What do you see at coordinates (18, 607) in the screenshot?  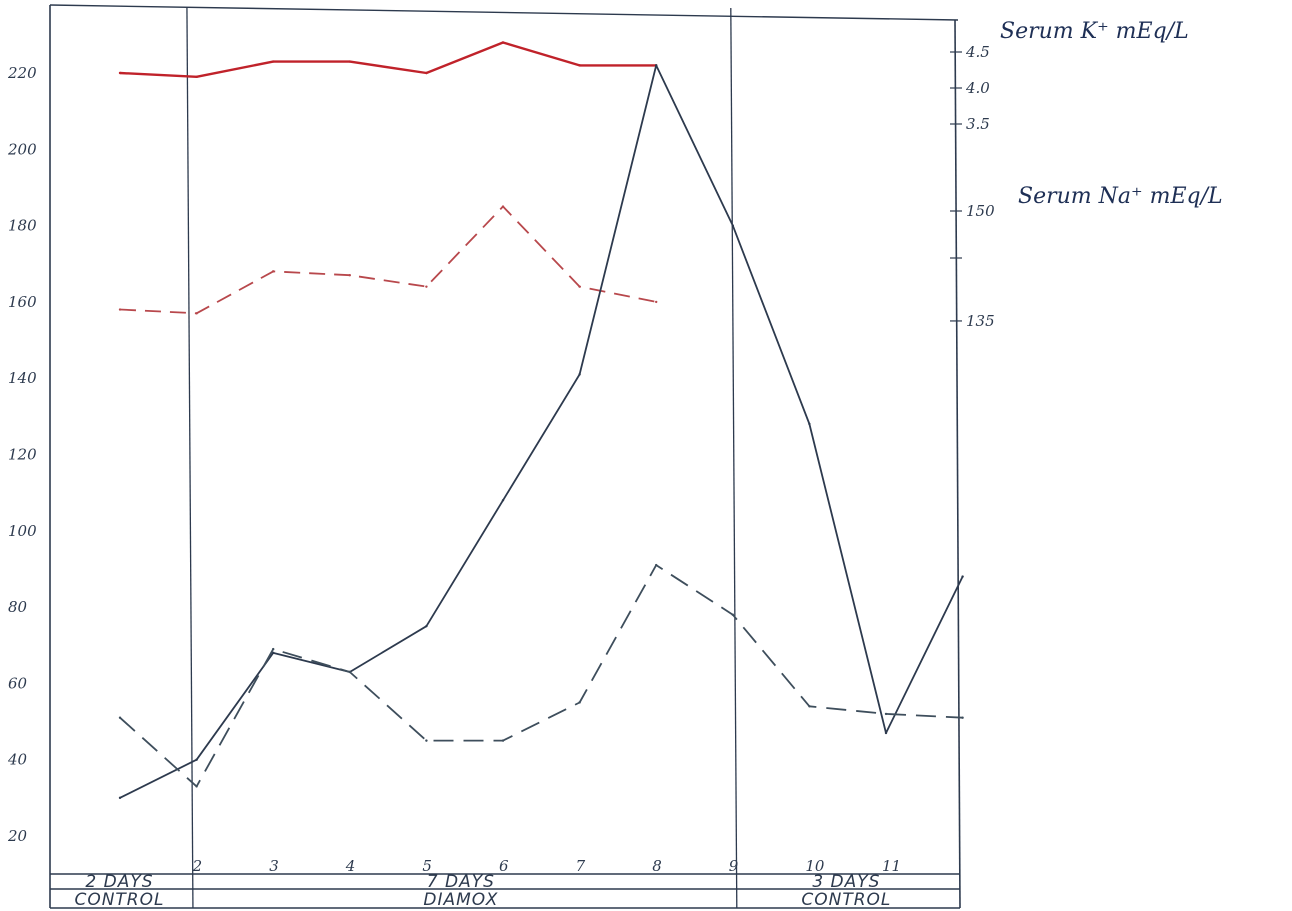 I see `left-tick-label: 80` at bounding box center [18, 607].